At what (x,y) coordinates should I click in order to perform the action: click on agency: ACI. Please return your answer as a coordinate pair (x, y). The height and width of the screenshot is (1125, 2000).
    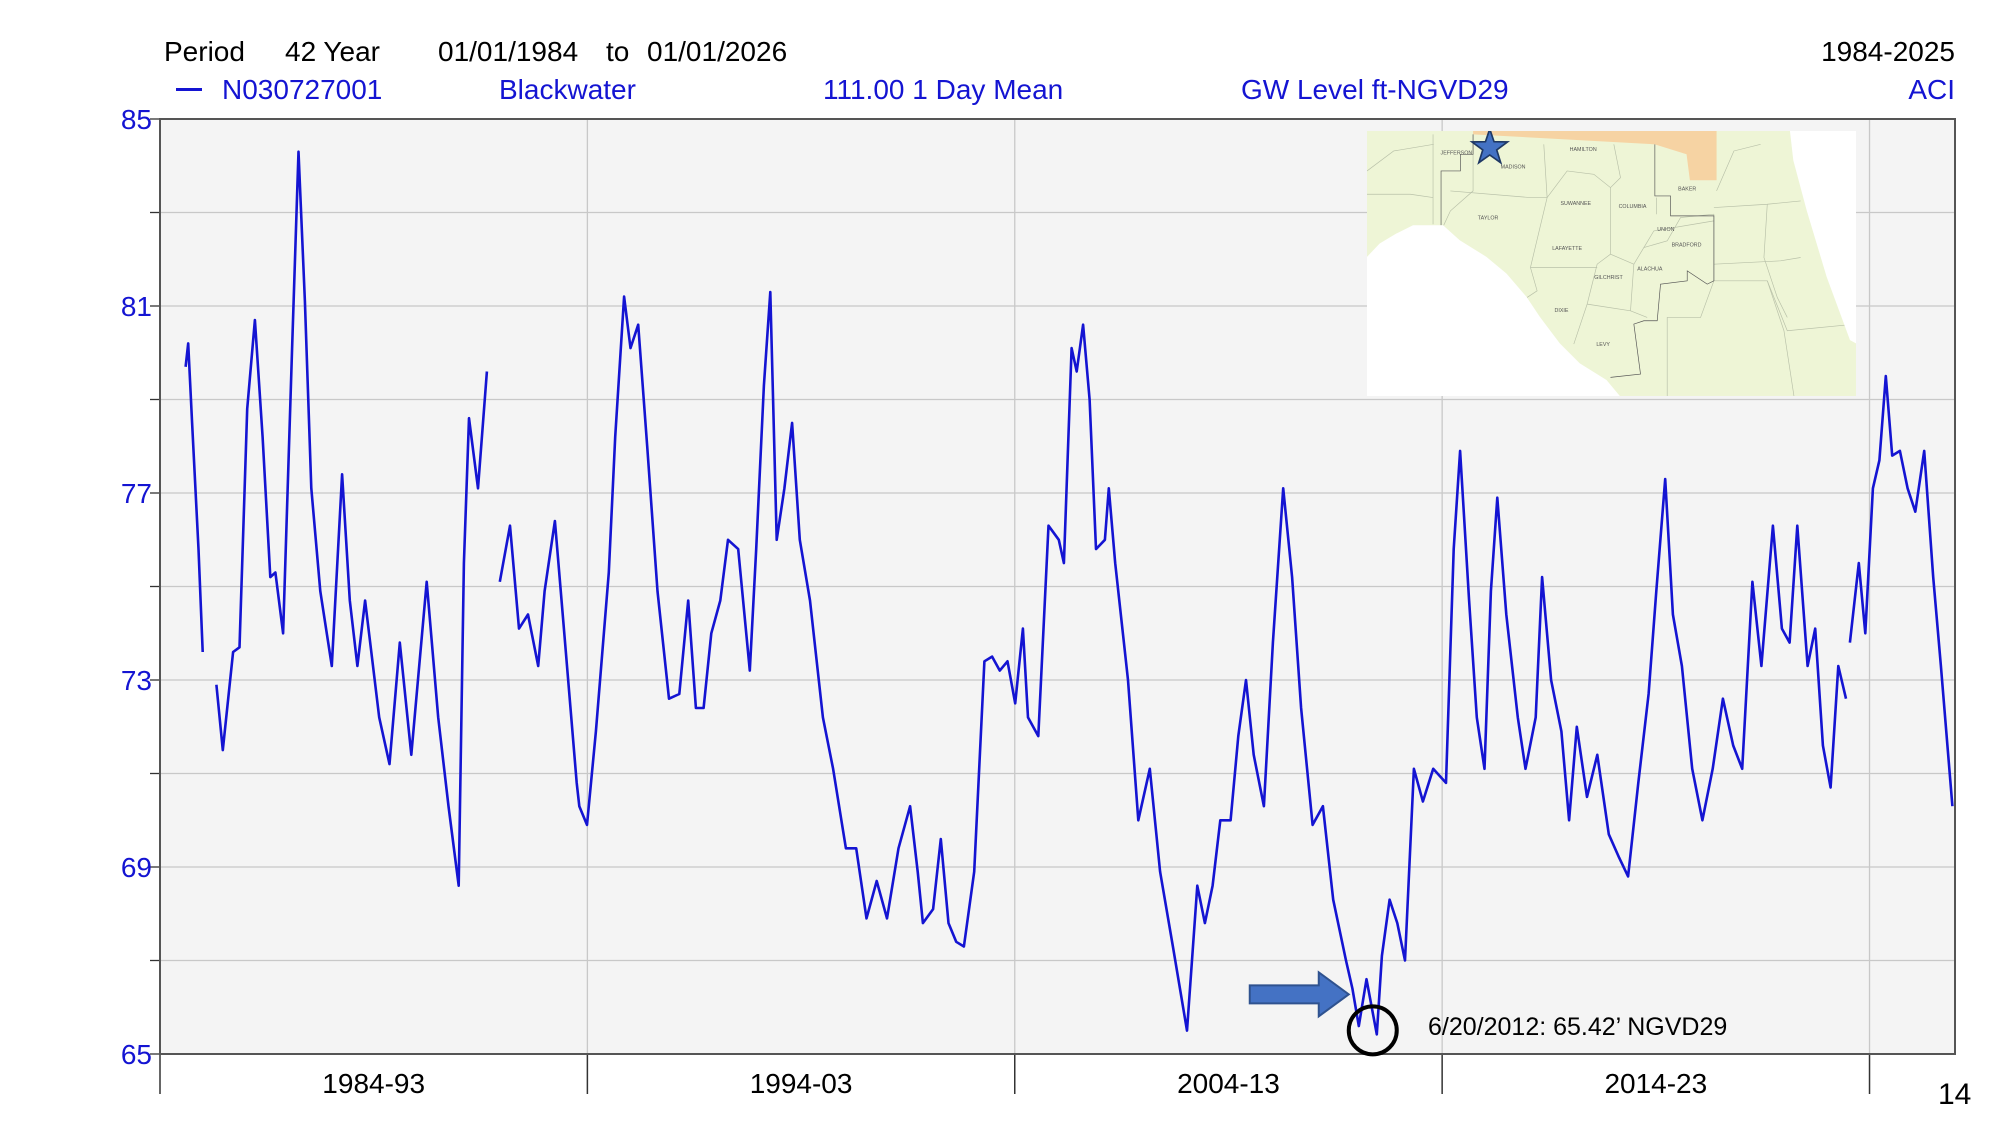
    Looking at the image, I should click on (1931, 89).